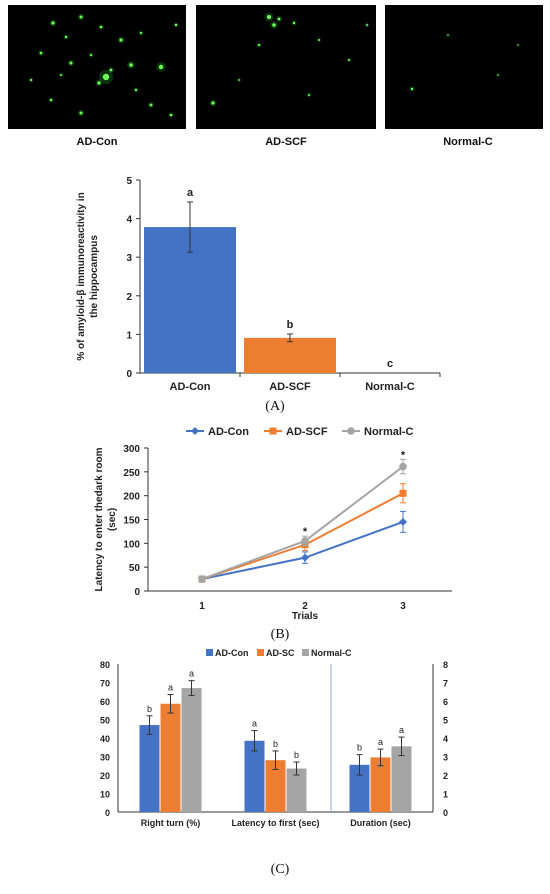 Image resolution: width=550 pixels, height=894 pixels. Describe the element at coordinates (445, 758) in the screenshot. I see `y2-tick-label: 3` at that location.